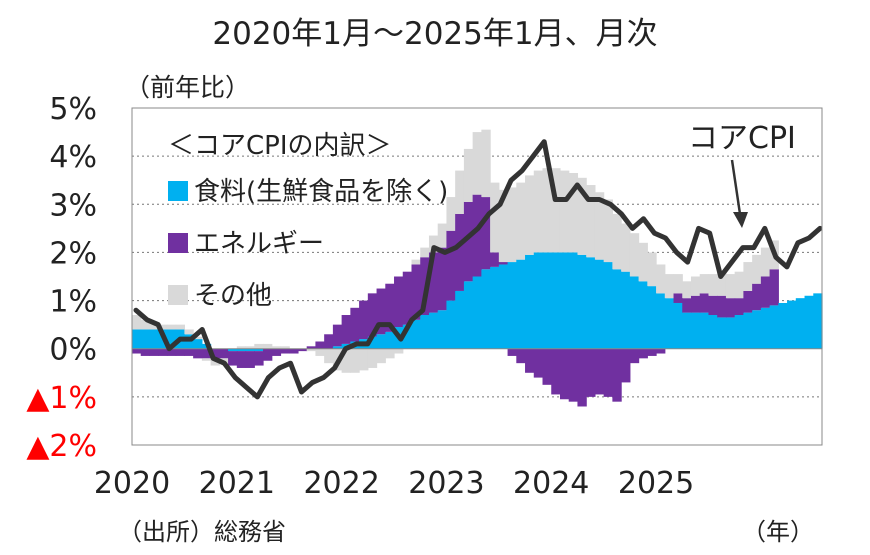 Image resolution: width=870 pixels, height=555 pixels. Describe the element at coordinates (188, 87) in the screenshot. I see `y-axis-unit-label: （前年比）` at that location.